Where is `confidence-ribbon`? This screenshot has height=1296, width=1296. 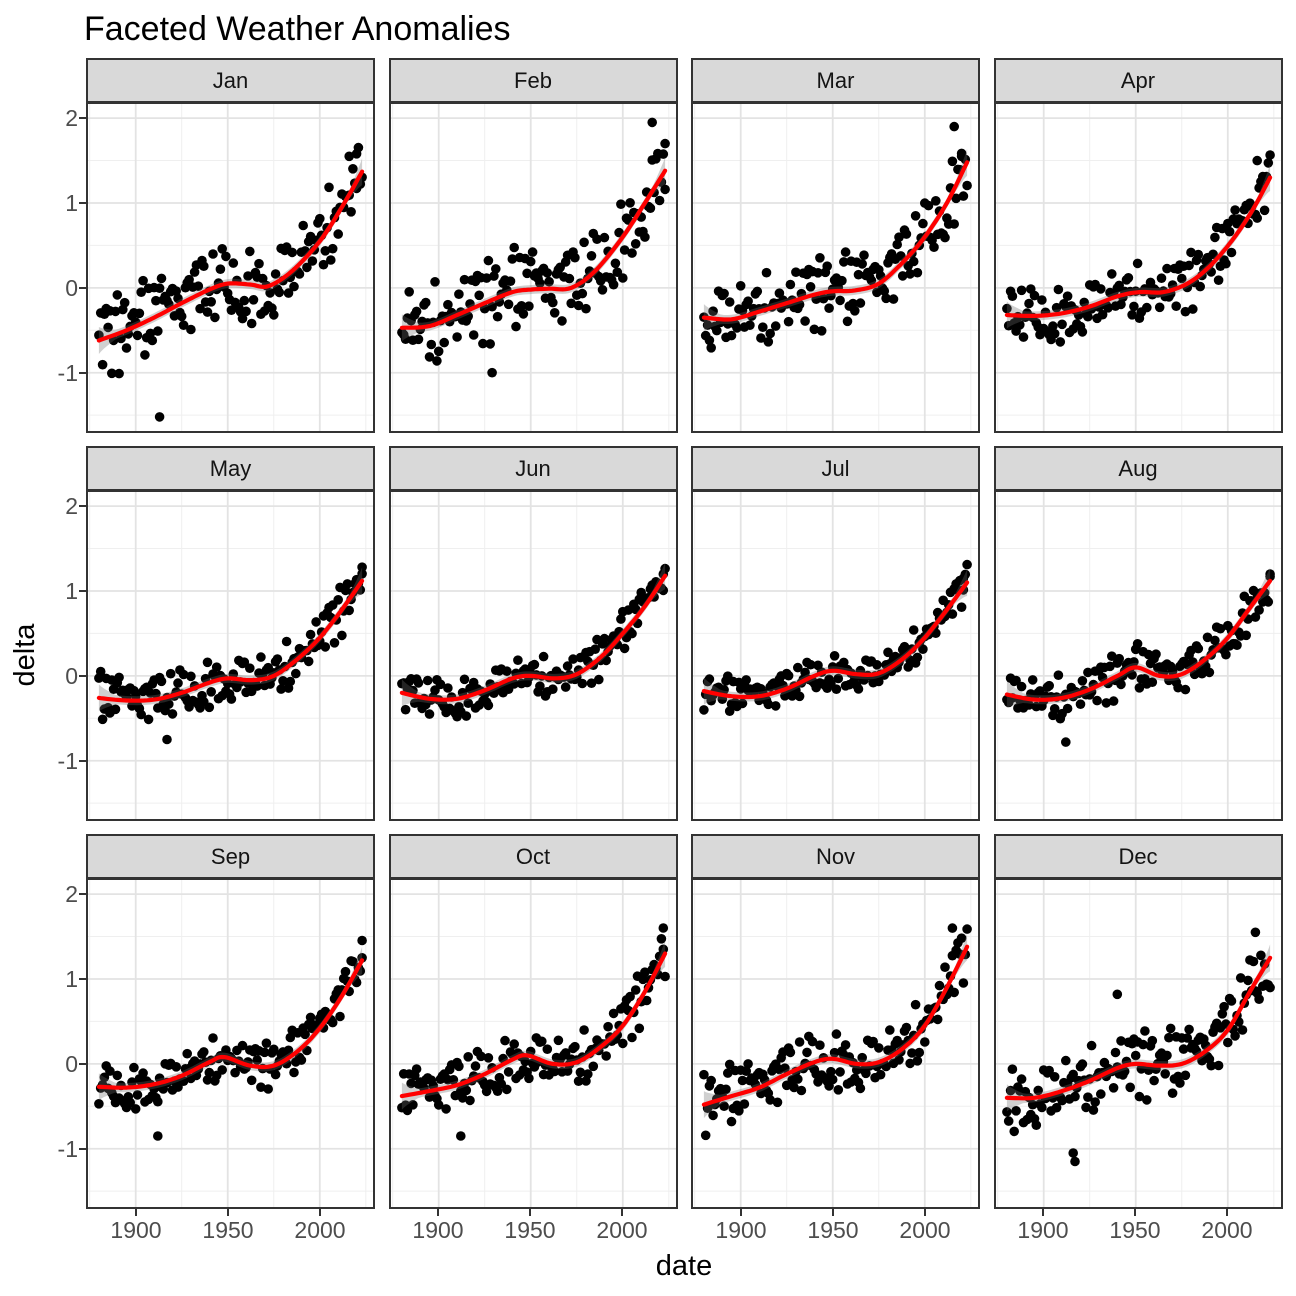 confidence-ribbon is located at coordinates (1138, 246).